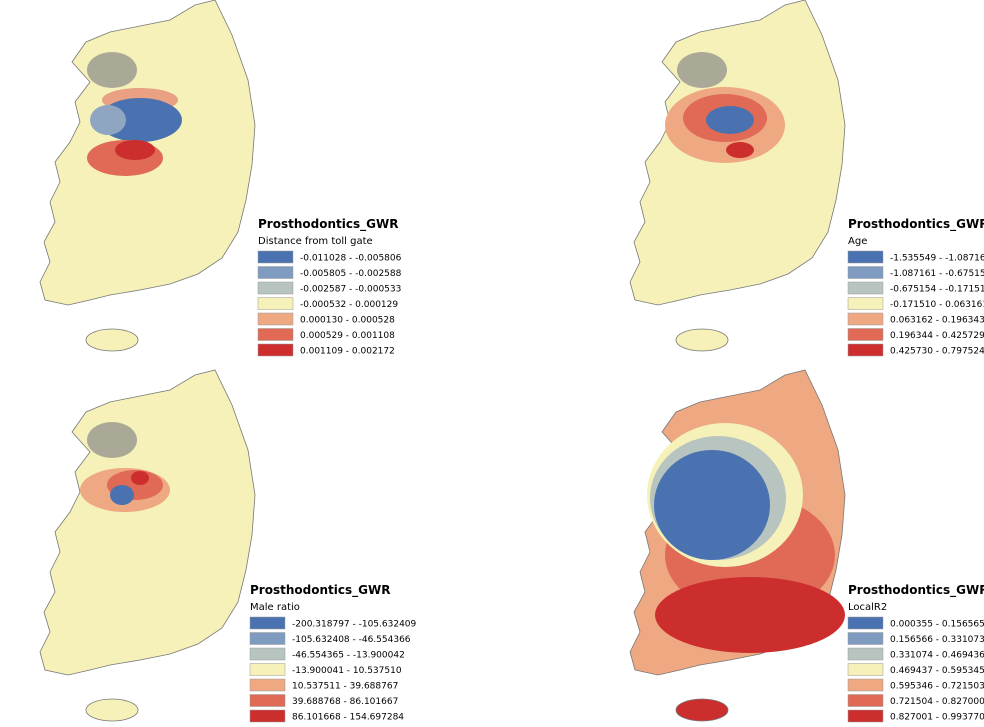 The width and height of the screenshot is (984, 727). What do you see at coordinates (347, 336) in the screenshot?
I see `legend-label: 0.000529 - 0.001108` at bounding box center [347, 336].